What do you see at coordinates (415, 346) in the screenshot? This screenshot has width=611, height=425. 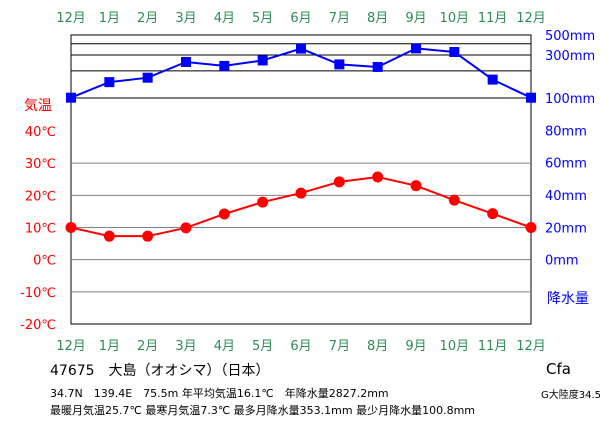 I see `month-label-bottom: 9月` at bounding box center [415, 346].